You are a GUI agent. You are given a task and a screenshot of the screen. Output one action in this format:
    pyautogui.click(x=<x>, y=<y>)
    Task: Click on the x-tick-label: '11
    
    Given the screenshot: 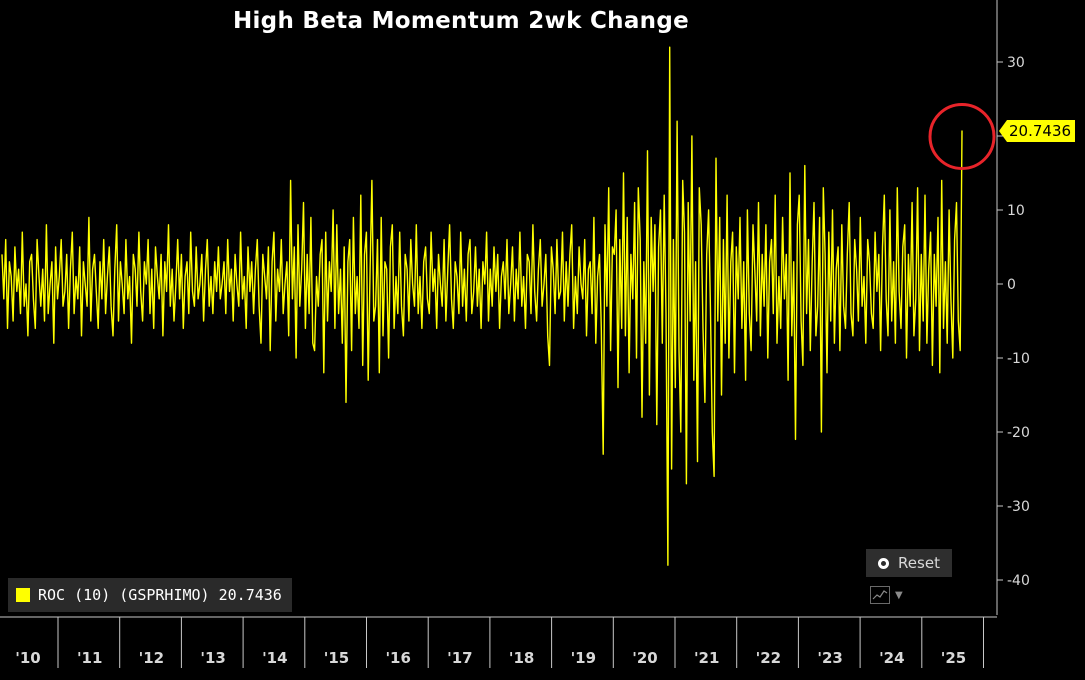 What is the action you would take?
    pyautogui.click(x=89, y=658)
    